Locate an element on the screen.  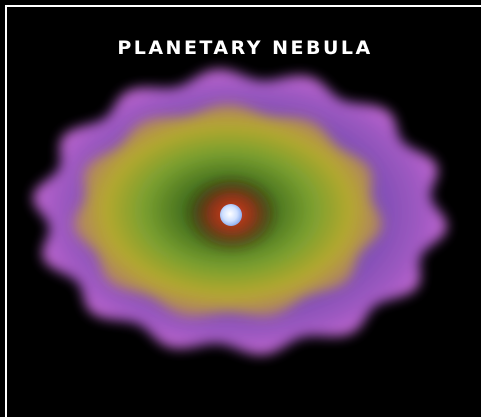
central-star is located at coordinates (231, 215).